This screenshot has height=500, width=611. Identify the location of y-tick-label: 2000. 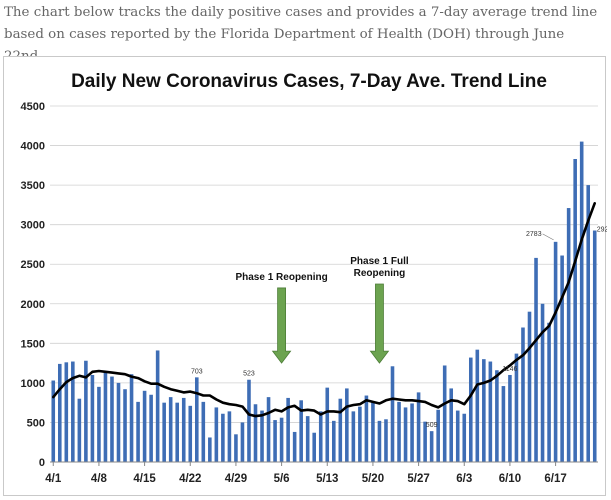
(33, 305).